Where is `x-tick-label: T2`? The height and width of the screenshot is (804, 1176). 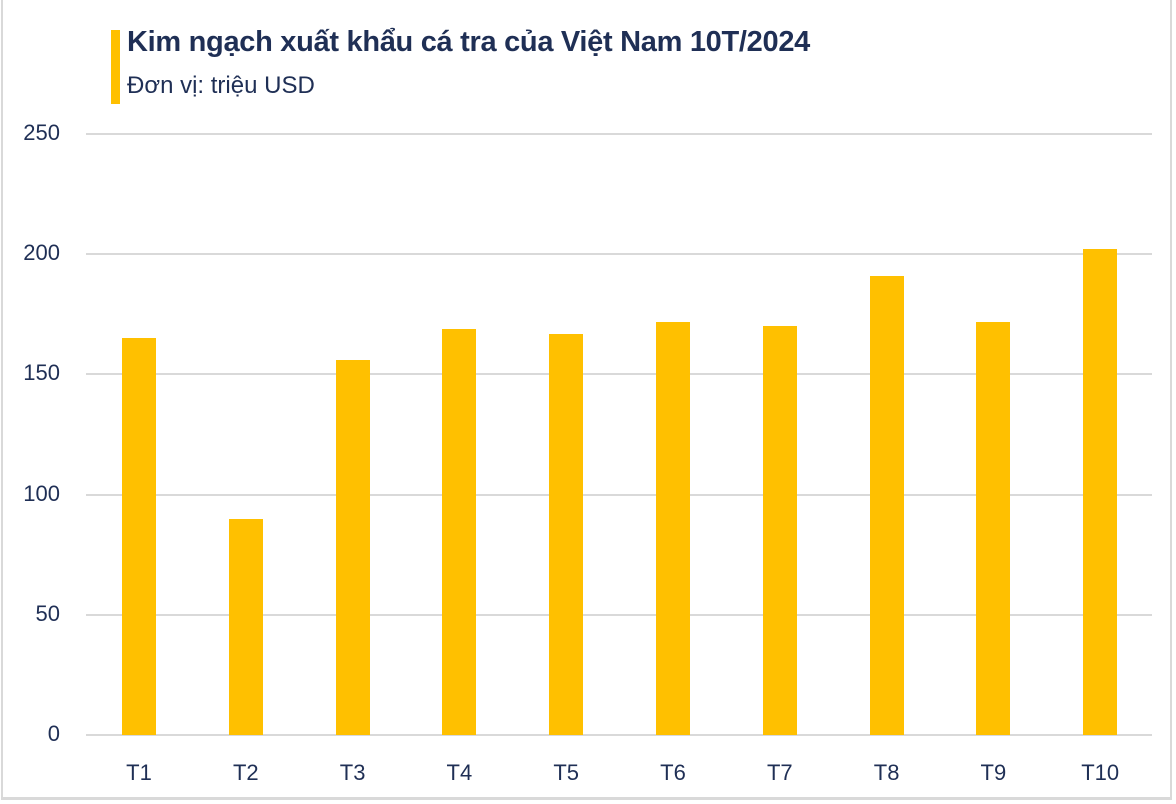
x-tick-label: T2 is located at coordinates (245, 772).